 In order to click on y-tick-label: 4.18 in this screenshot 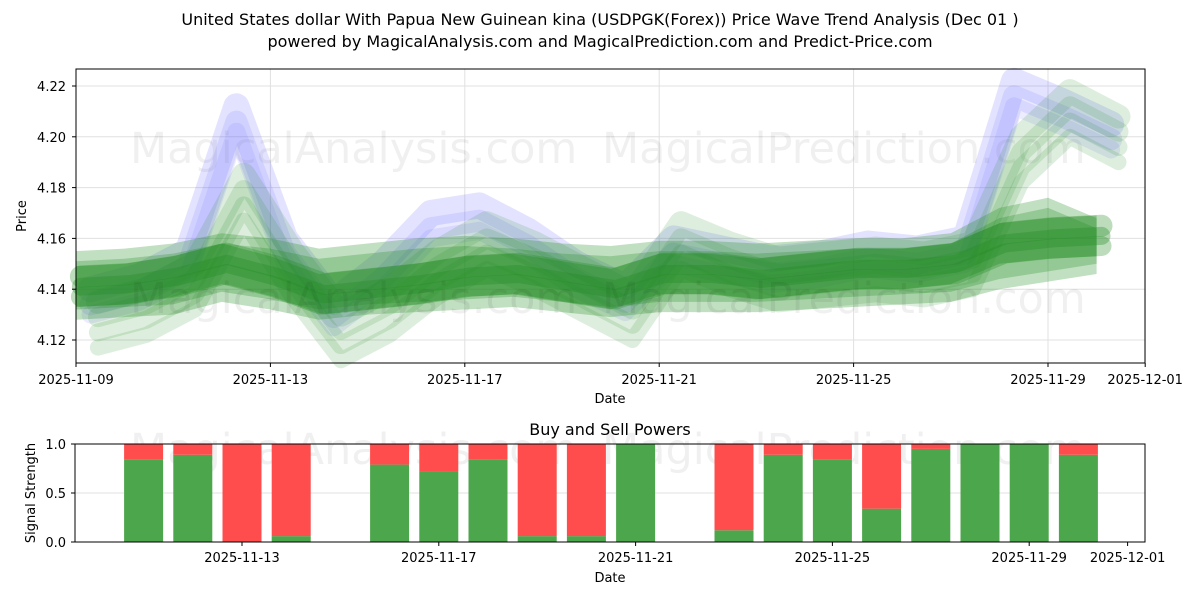, I will do `click(51, 189)`.